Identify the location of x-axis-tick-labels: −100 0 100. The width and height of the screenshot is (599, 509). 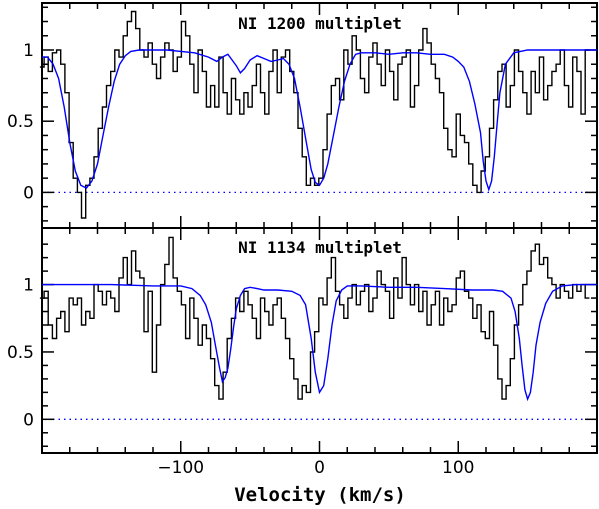
(315, 468).